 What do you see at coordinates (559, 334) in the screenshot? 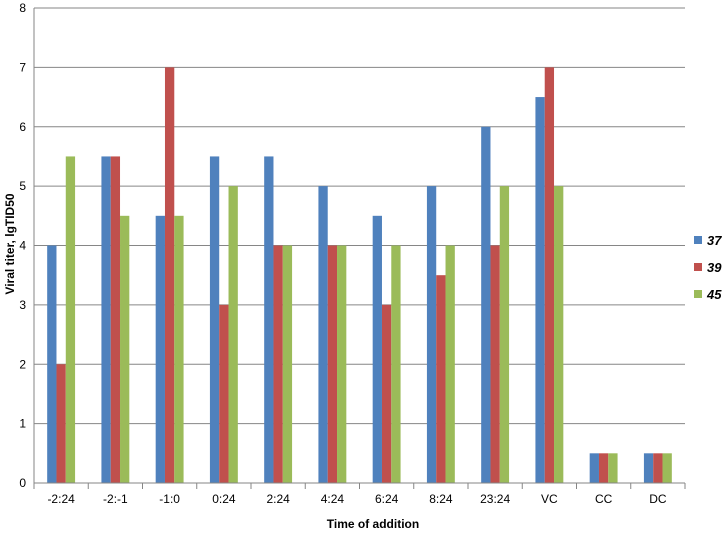
I see `bar-45-VC` at bounding box center [559, 334].